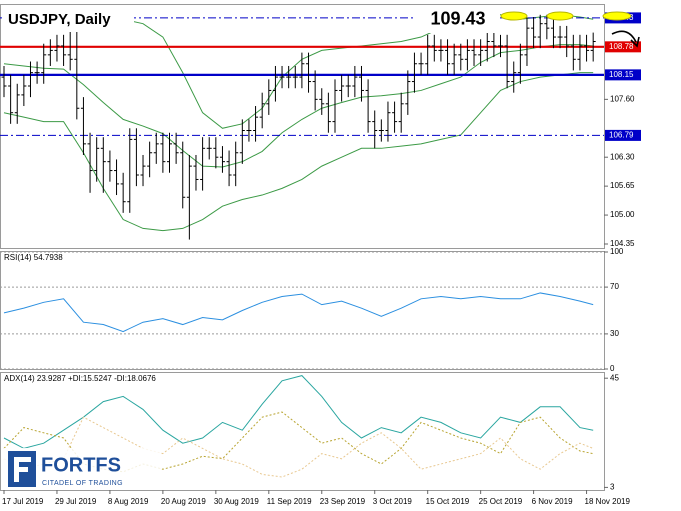  I want to click on y-tick-label: 105.00, so click(622, 214).